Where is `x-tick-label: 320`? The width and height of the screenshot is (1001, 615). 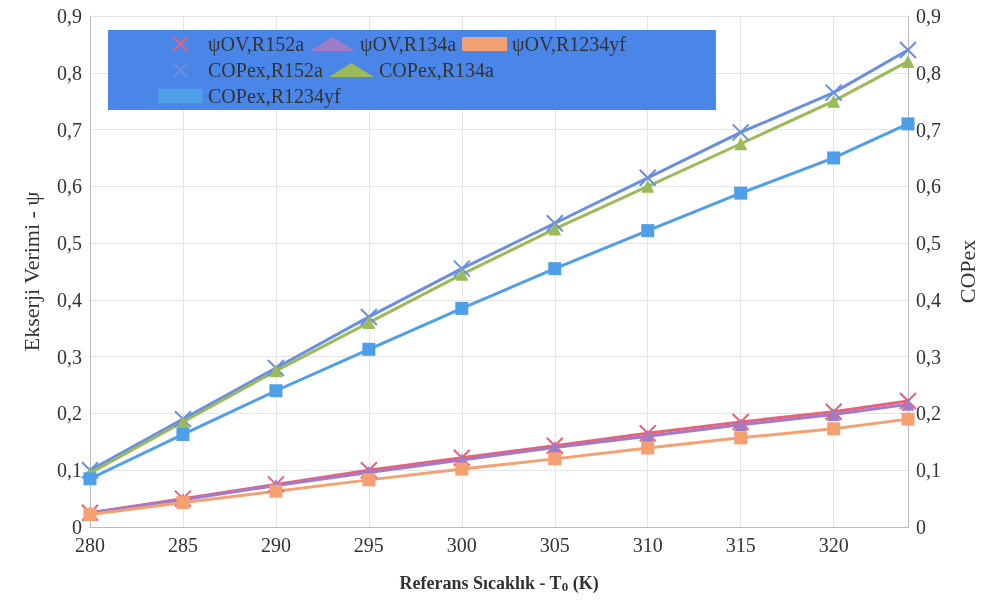 x-tick-label: 320 is located at coordinates (833, 545).